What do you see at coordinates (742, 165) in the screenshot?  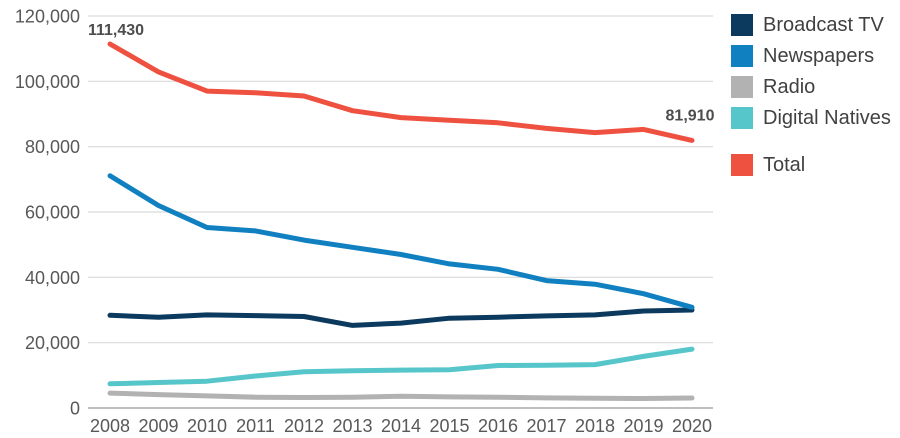 I see `legend-swatch-total` at bounding box center [742, 165].